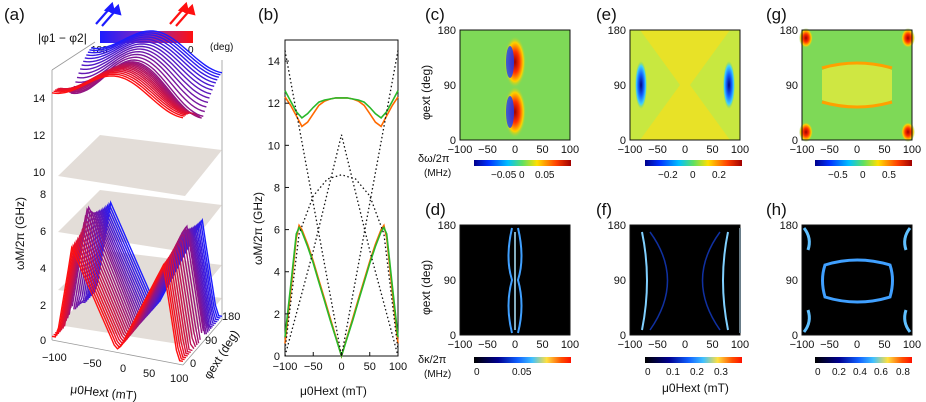  I want to click on panel-g, so click(857, 85).